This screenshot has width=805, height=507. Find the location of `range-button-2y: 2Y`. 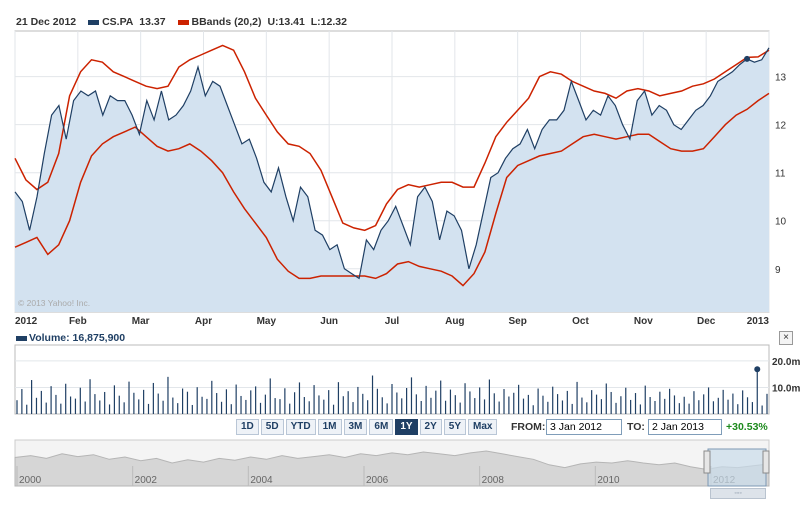

range-button-2y: 2Y is located at coordinates (430, 427).